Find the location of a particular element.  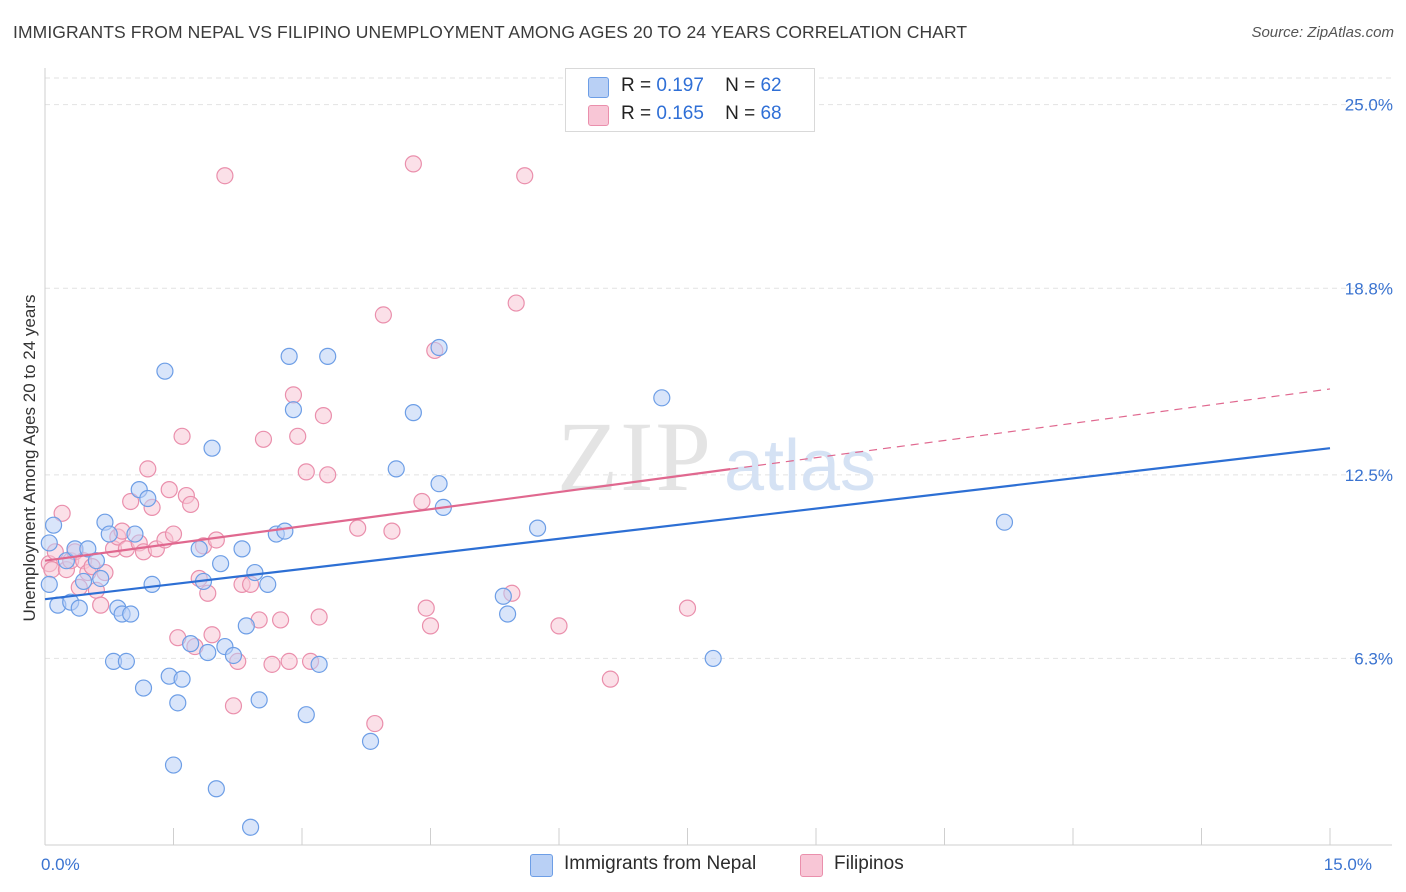

y-tick-label: 18.8% is located at coordinates (1369, 288).